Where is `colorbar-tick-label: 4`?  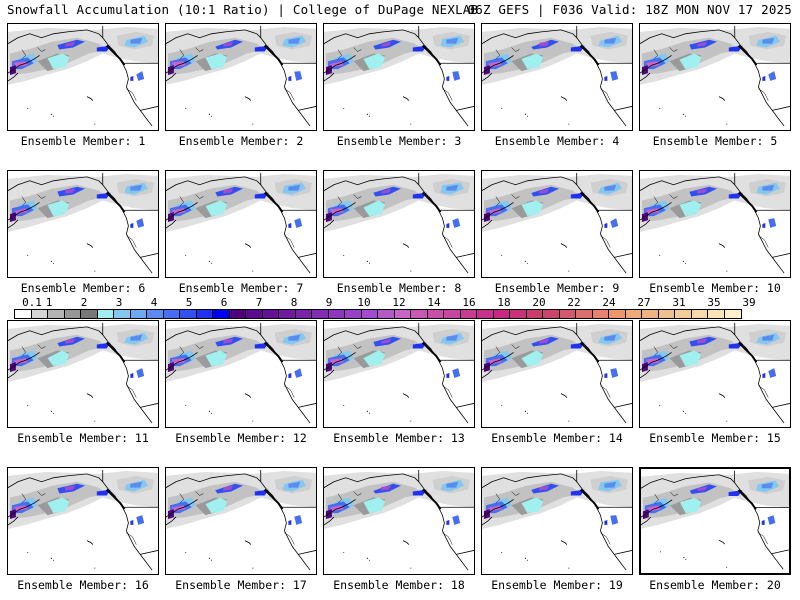 colorbar-tick-label: 4 is located at coordinates (154, 302).